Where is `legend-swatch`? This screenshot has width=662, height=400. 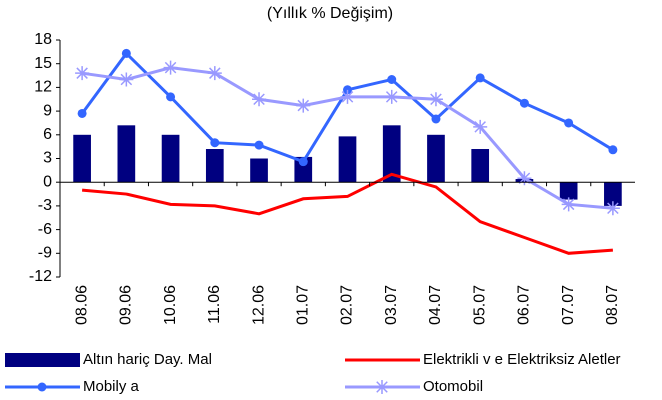 legend-swatch is located at coordinates (42, 360).